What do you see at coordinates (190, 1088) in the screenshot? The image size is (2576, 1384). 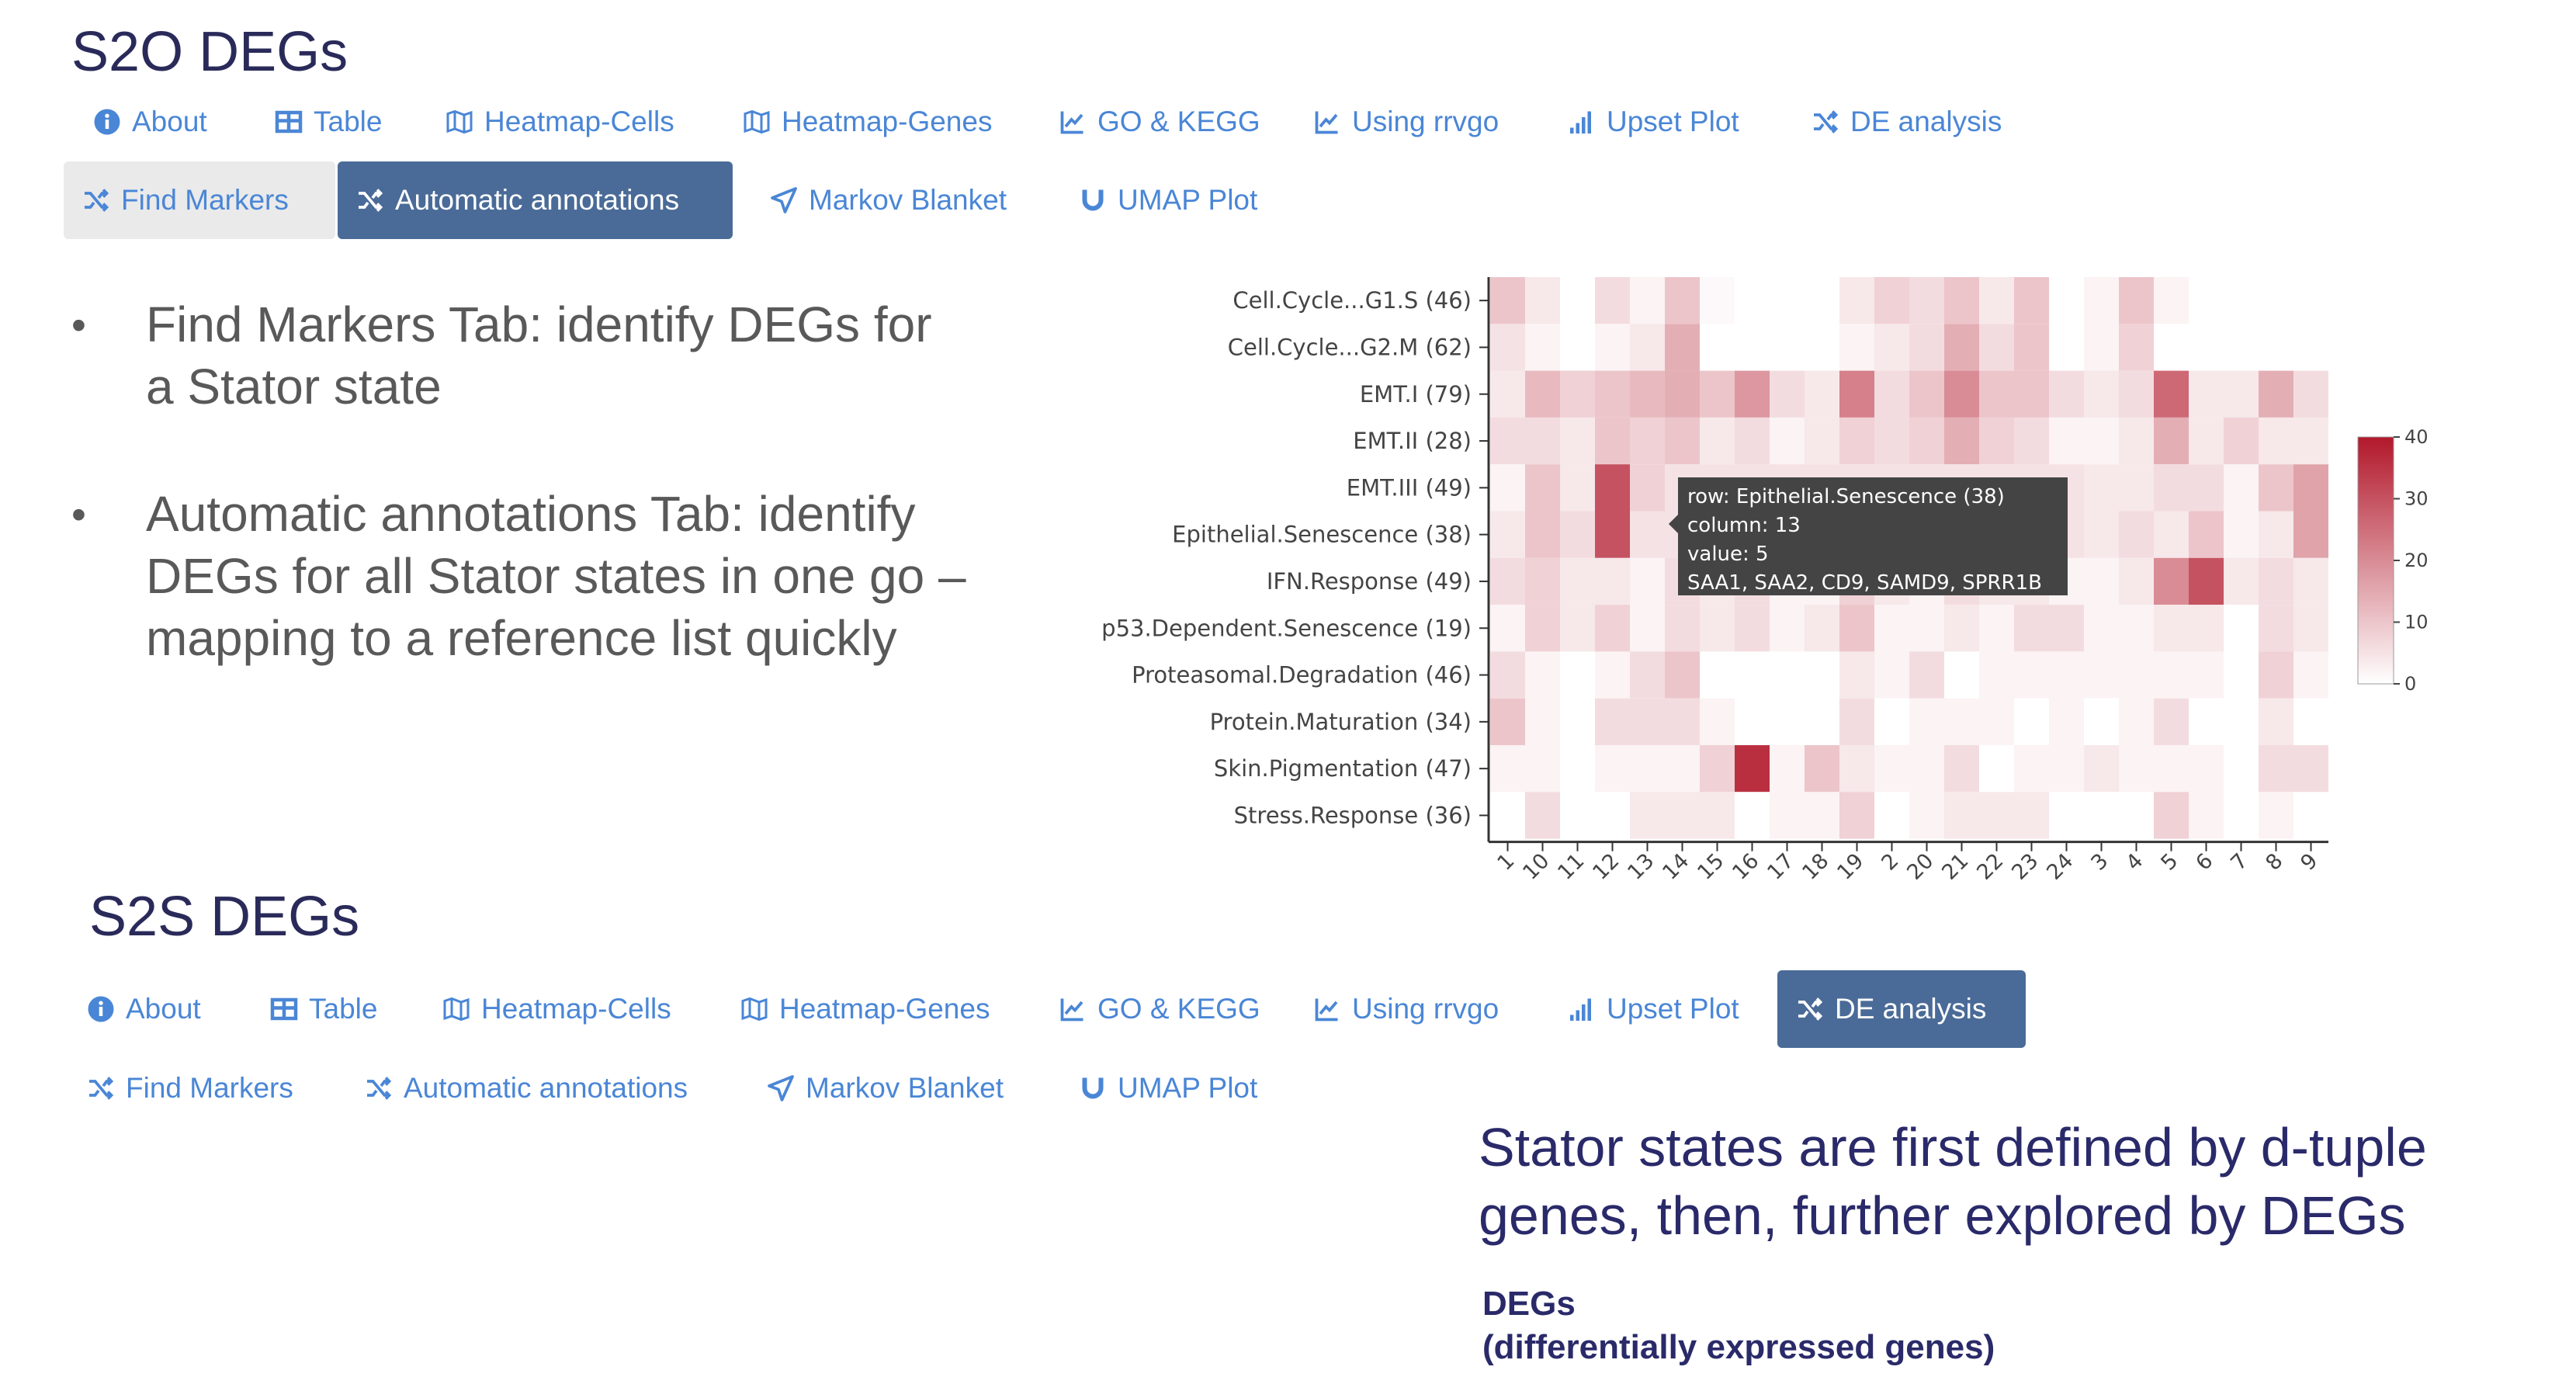 I see `s2s-tab-find-markers: Find Markers` at bounding box center [190, 1088].